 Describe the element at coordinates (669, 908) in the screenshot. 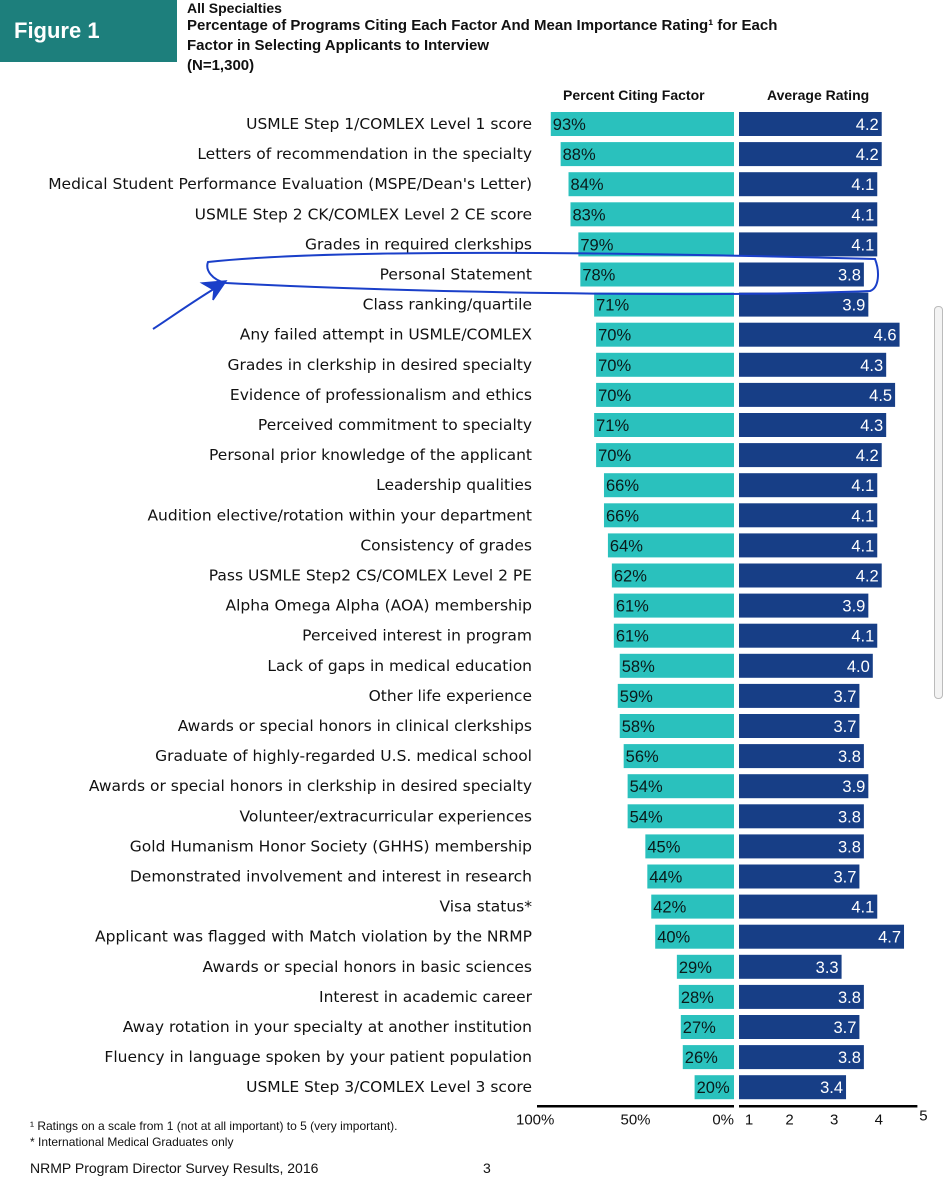

I see `percent-value-label: 42%` at that location.